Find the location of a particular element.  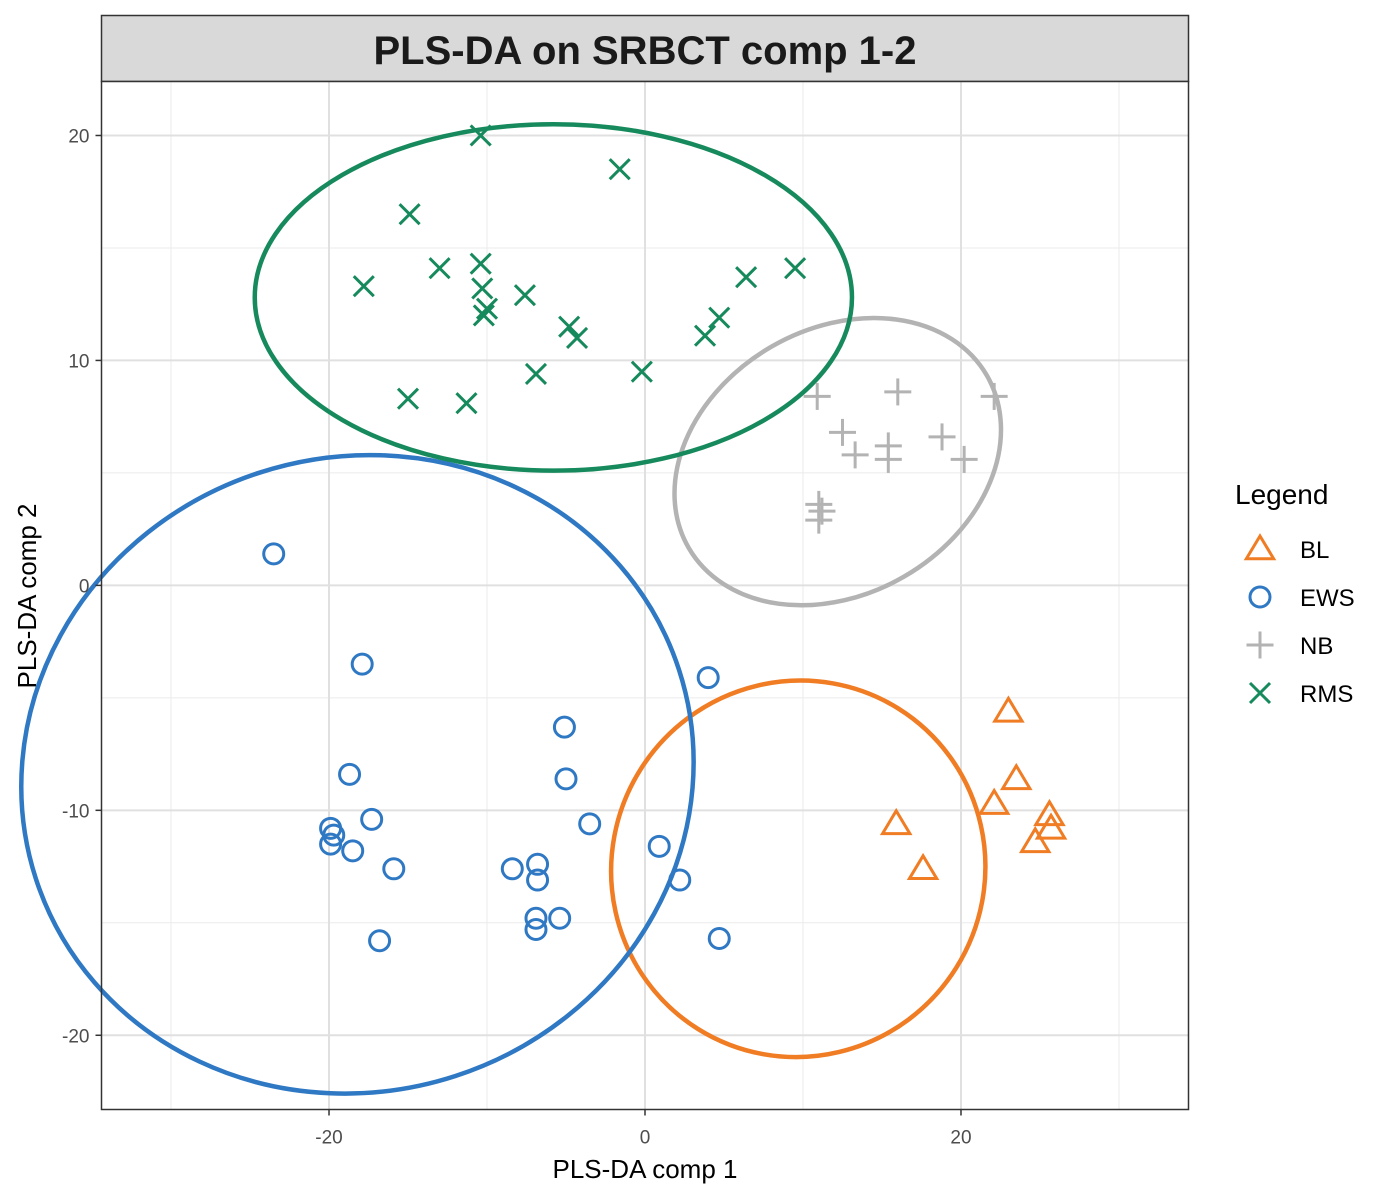

y-tick-label: 10 is located at coordinates (78, 361).